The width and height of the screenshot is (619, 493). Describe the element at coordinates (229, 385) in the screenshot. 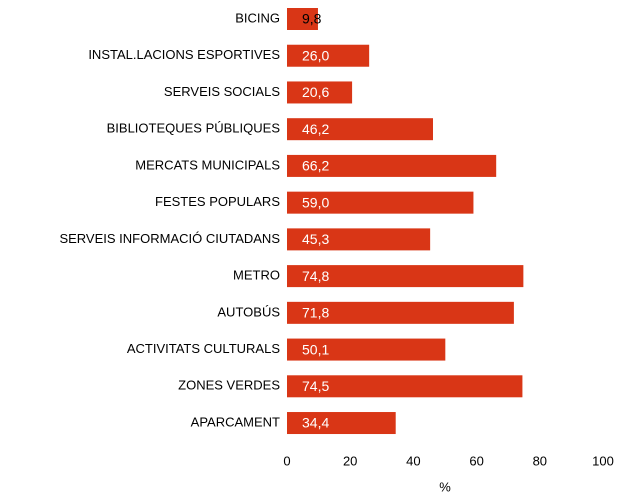

I see `y-tick-label: ZONES VERDES` at that location.